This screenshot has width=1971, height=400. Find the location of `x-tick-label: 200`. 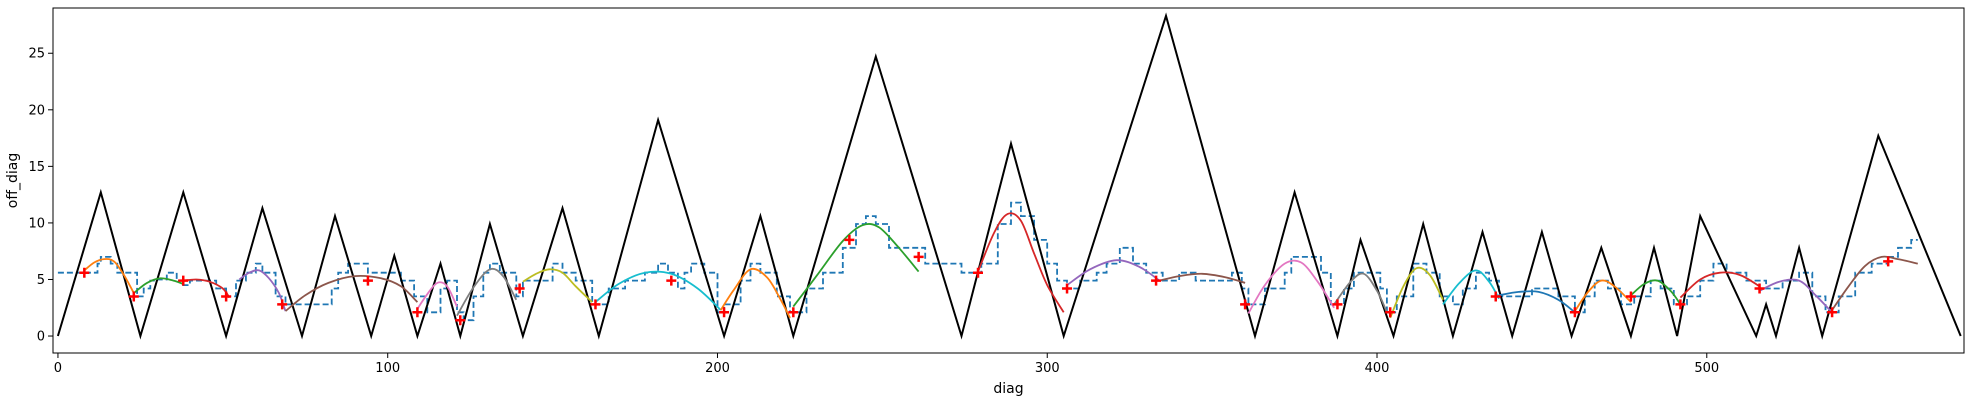

x-tick-label: 200 is located at coordinates (717, 368).